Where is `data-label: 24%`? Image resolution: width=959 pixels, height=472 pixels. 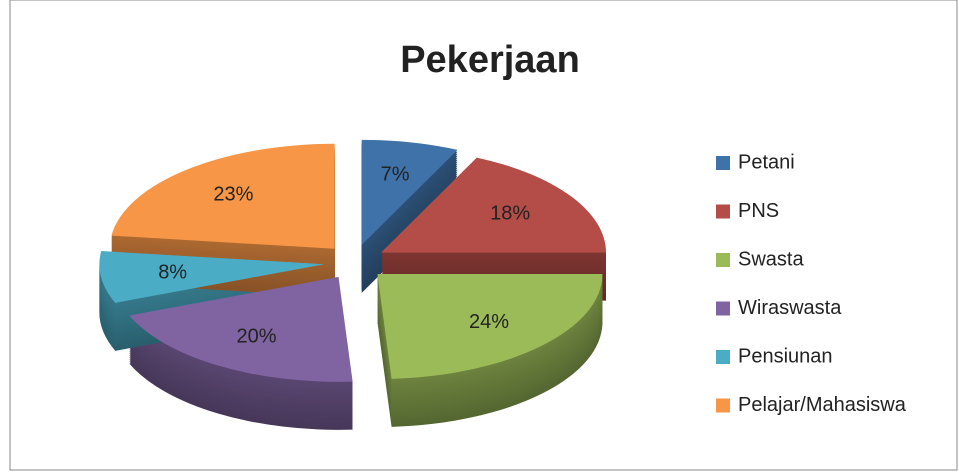 data-label: 24% is located at coordinates (489, 322).